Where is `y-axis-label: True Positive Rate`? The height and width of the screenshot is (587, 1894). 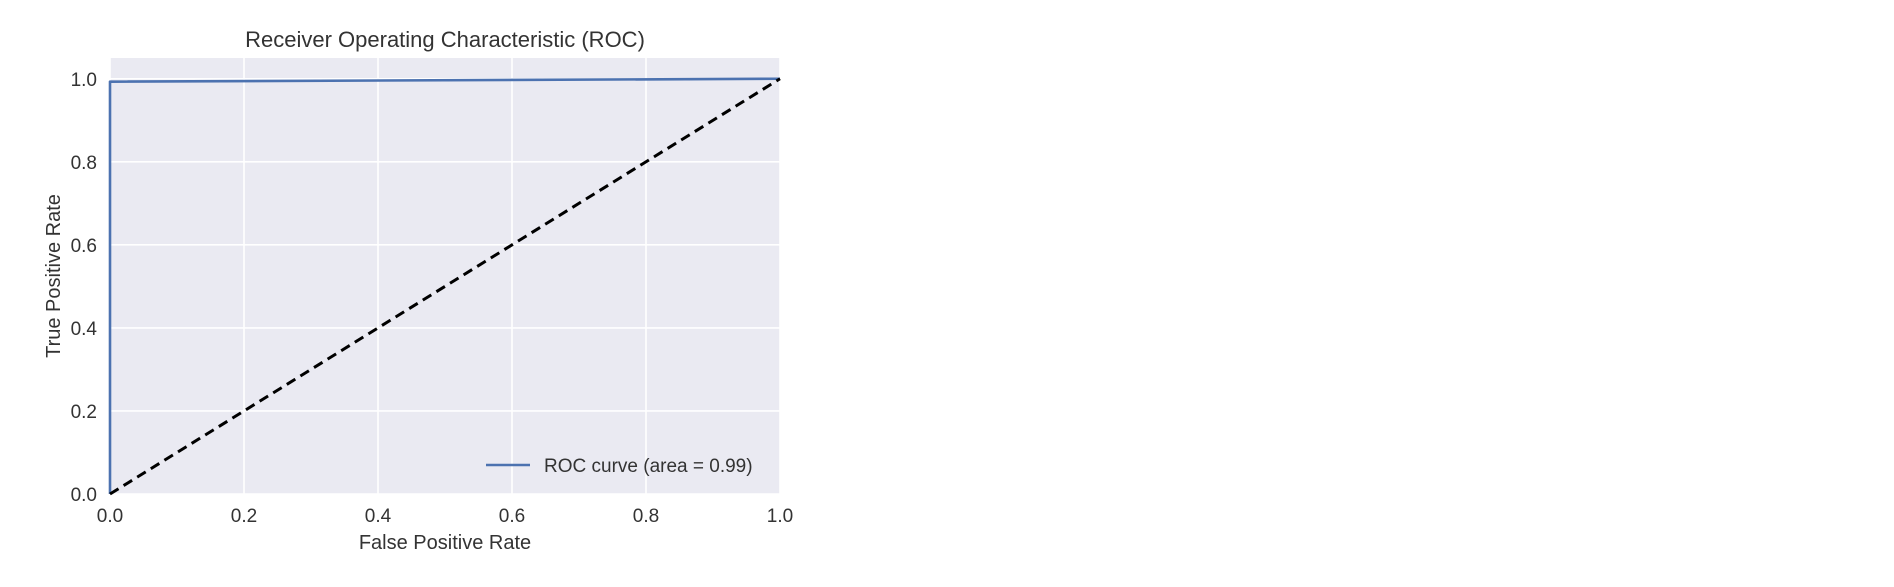 y-axis-label: True Positive Rate is located at coordinates (54, 276).